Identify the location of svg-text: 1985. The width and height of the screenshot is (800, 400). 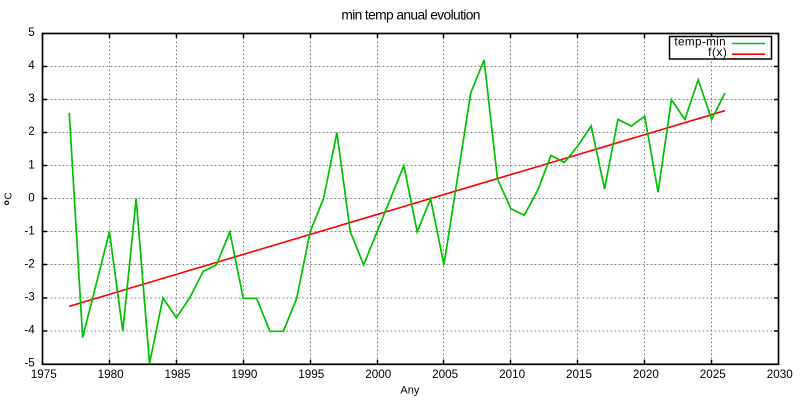
(177, 374).